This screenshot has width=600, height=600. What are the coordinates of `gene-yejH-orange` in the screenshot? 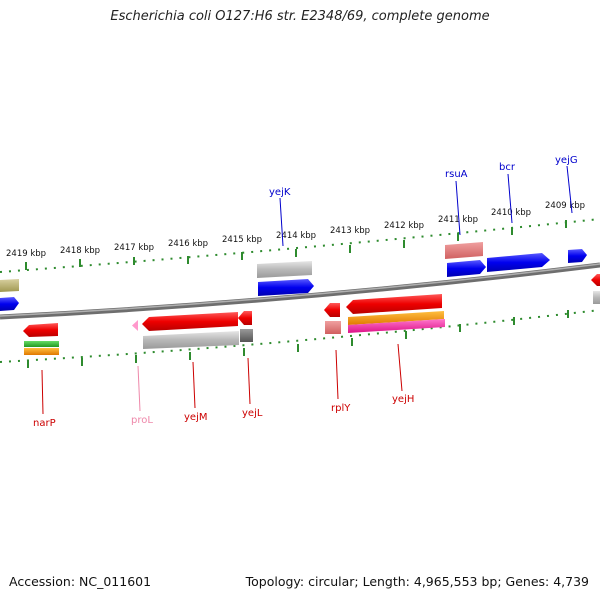 It's located at (396, 318).